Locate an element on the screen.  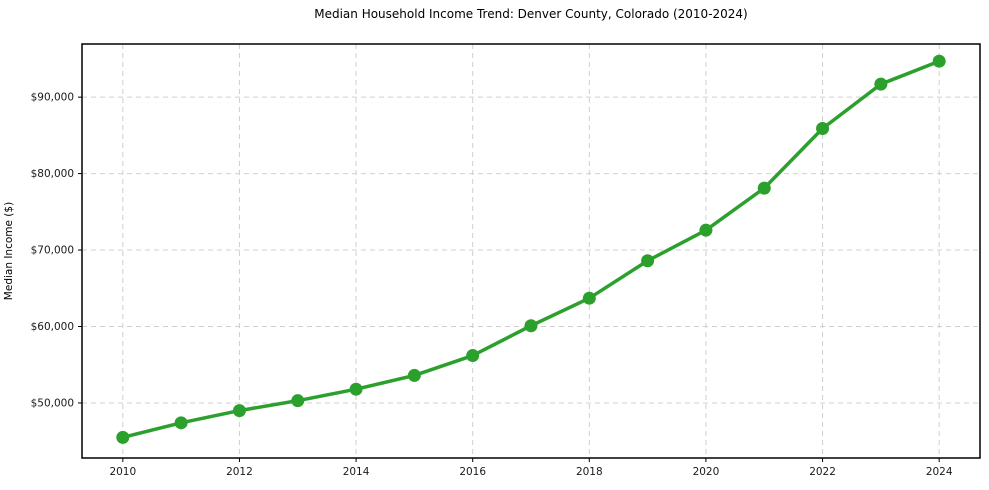
data-point-marker-2012 is located at coordinates (239, 411).